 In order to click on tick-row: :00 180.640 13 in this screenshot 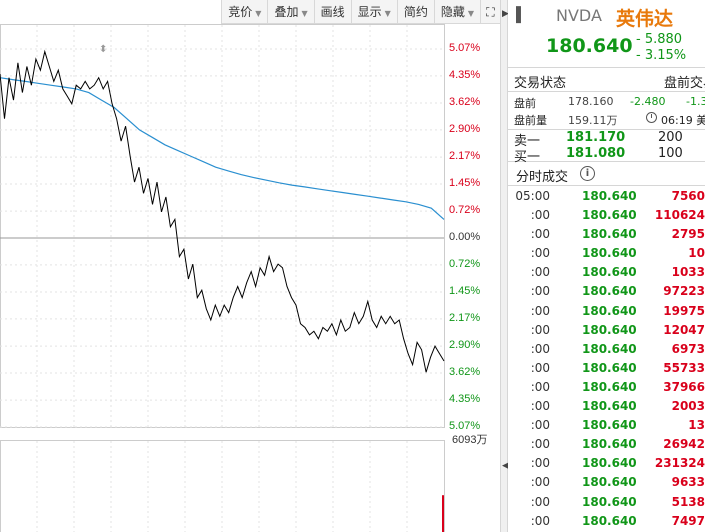, I will do `click(606, 427)`.